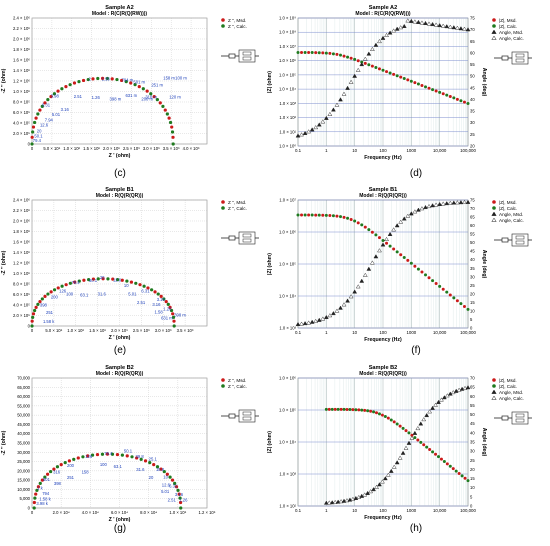 Image resolution: width=550 pixels, height=546 pixels. Describe the element at coordinates (169, 77) in the screenshot. I see `frequency-label: 158 m` at that location.